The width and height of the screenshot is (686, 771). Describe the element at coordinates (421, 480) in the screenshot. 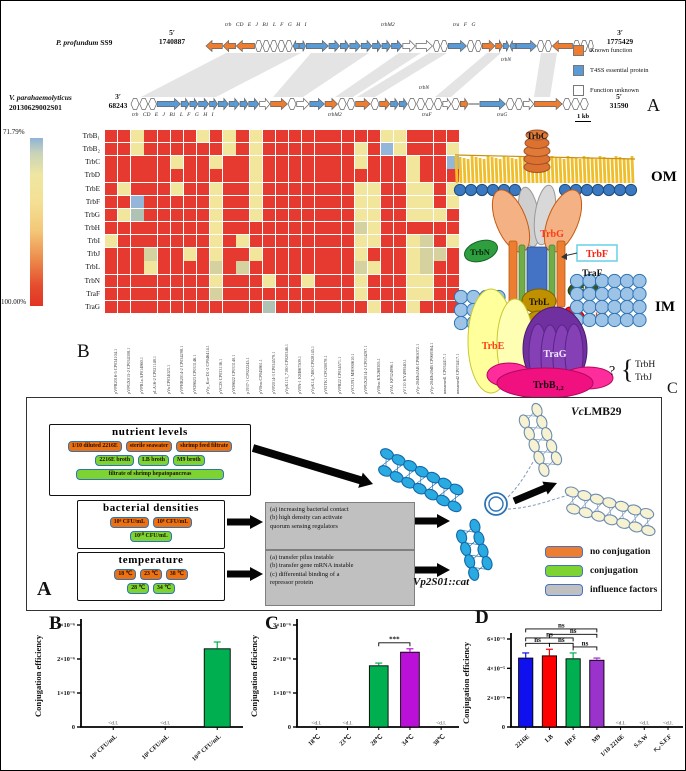

I see `bacteria-chain` at that location.